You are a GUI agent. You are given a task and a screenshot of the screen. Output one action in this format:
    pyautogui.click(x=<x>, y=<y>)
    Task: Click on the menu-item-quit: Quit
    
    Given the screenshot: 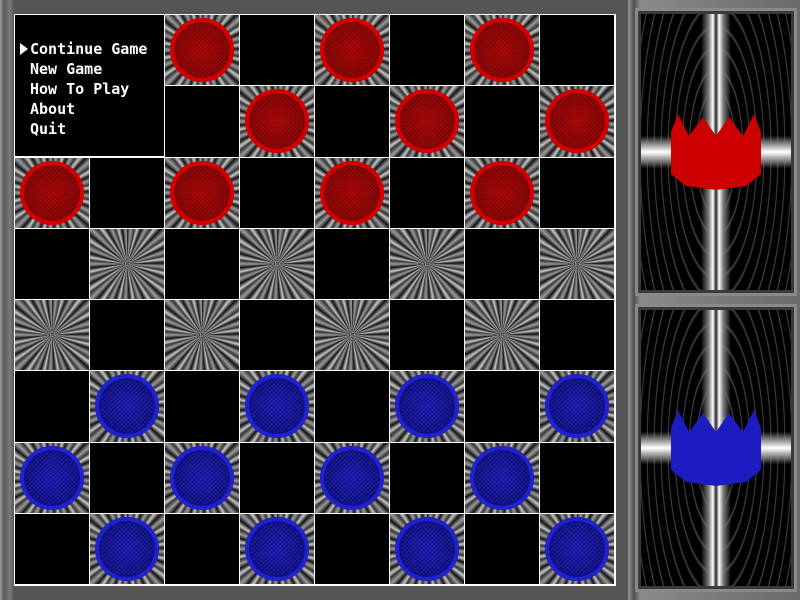 What is the action you would take?
    pyautogui.click(x=89, y=129)
    